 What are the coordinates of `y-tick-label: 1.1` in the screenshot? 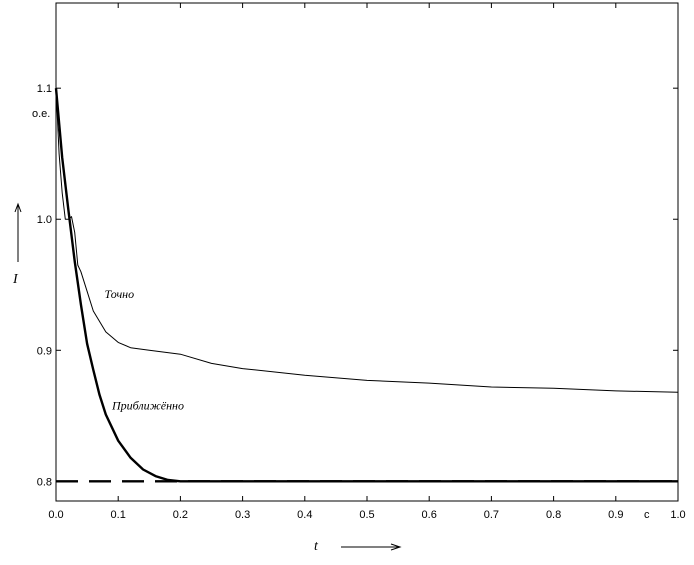 It's located at (44, 89).